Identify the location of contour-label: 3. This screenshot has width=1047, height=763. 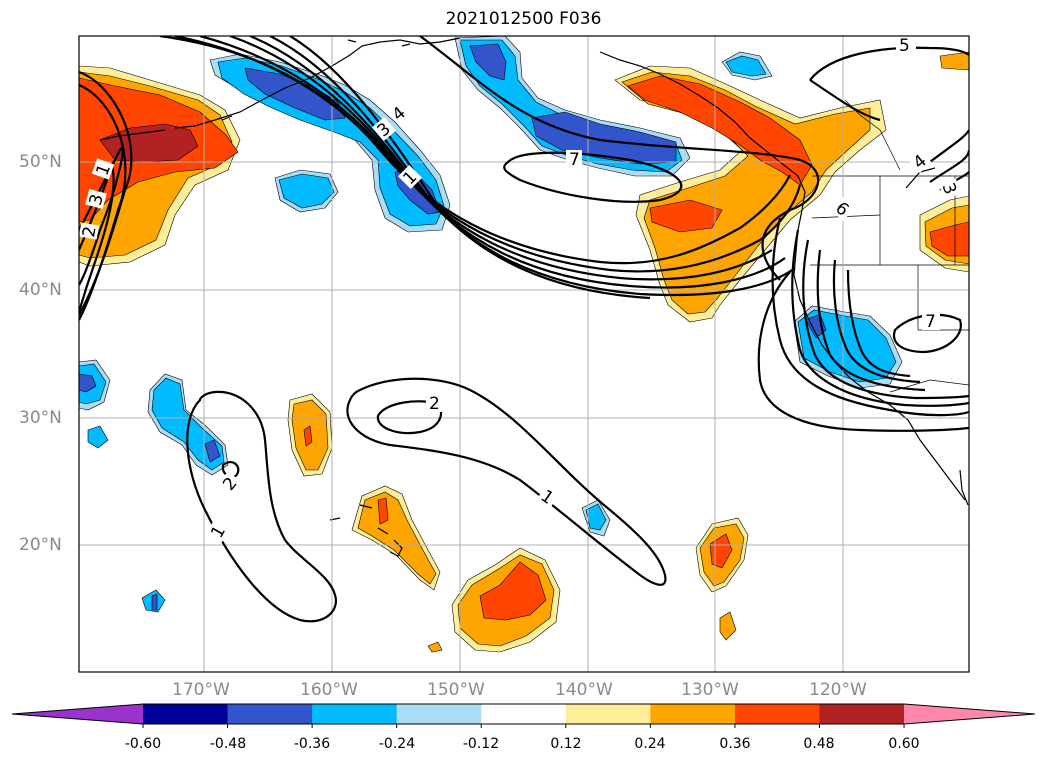
(97, 200).